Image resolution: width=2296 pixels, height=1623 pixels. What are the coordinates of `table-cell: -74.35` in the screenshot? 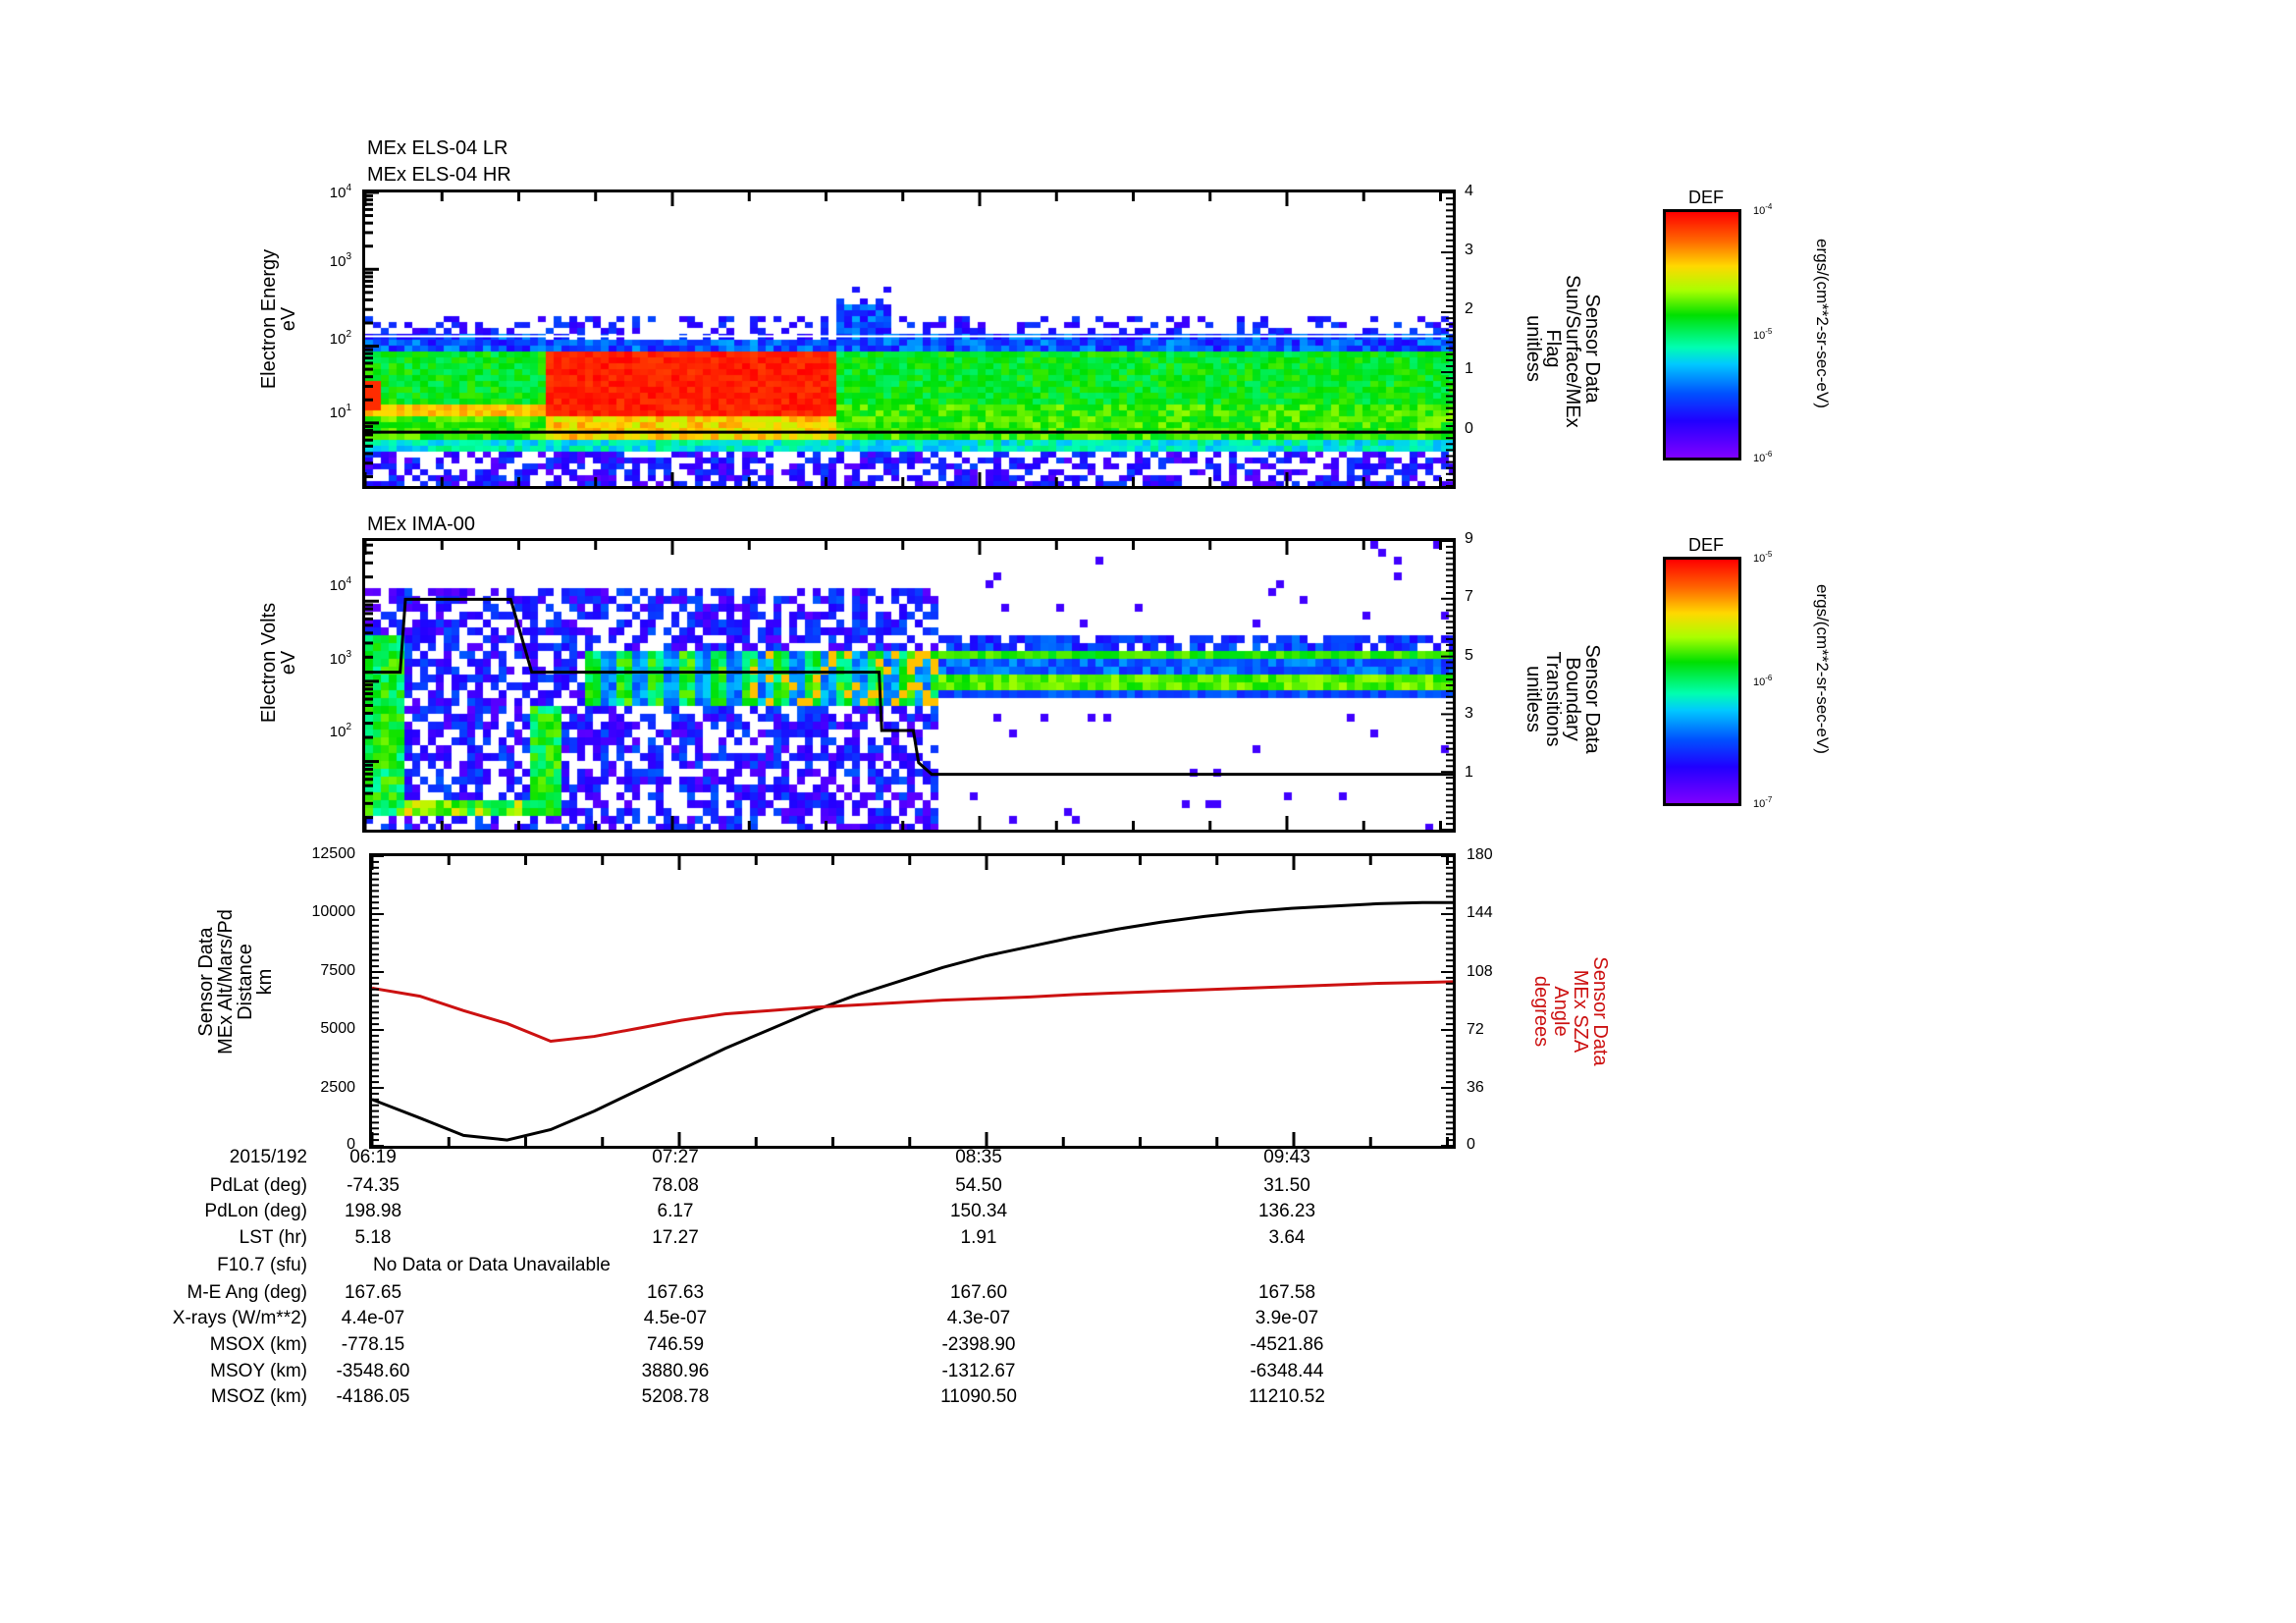 It's located at (373, 1185).